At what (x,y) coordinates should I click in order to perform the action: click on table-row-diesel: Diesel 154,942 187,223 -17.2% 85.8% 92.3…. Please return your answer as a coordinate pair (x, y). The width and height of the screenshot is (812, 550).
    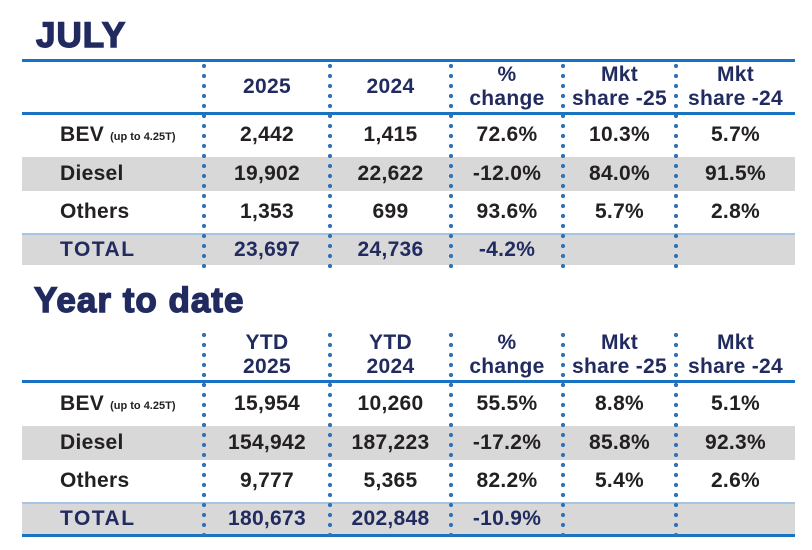
    Looking at the image, I should click on (408, 443).